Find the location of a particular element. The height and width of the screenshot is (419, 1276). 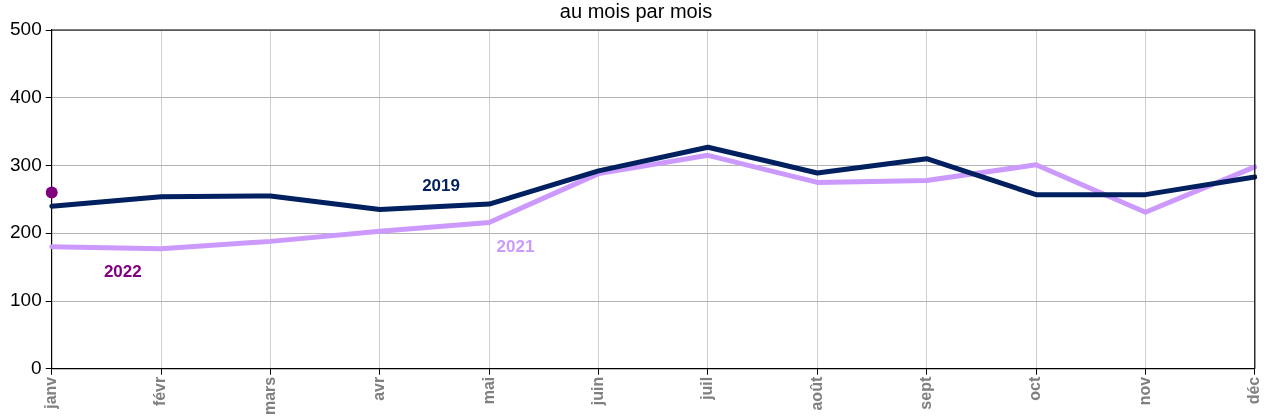

y-tick-label: 0 is located at coordinates (36, 367).